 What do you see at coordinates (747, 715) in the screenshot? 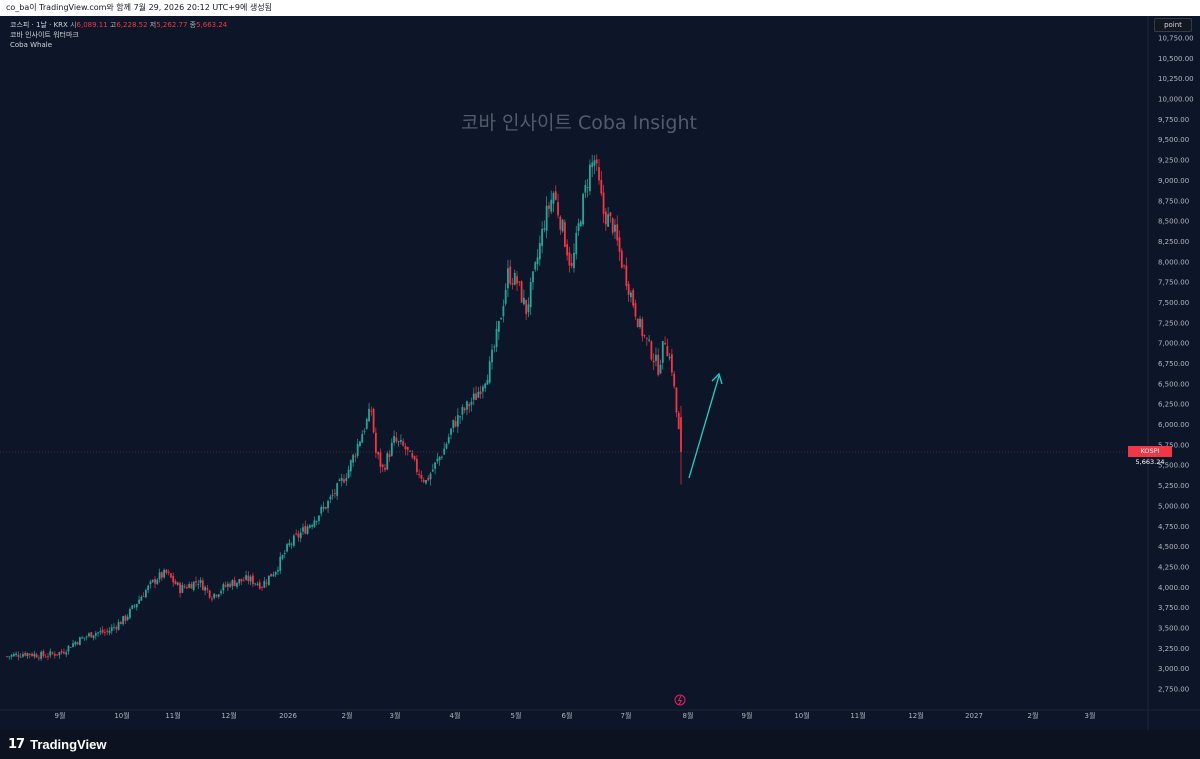
I see `x-tick-label: 9월` at bounding box center [747, 715].